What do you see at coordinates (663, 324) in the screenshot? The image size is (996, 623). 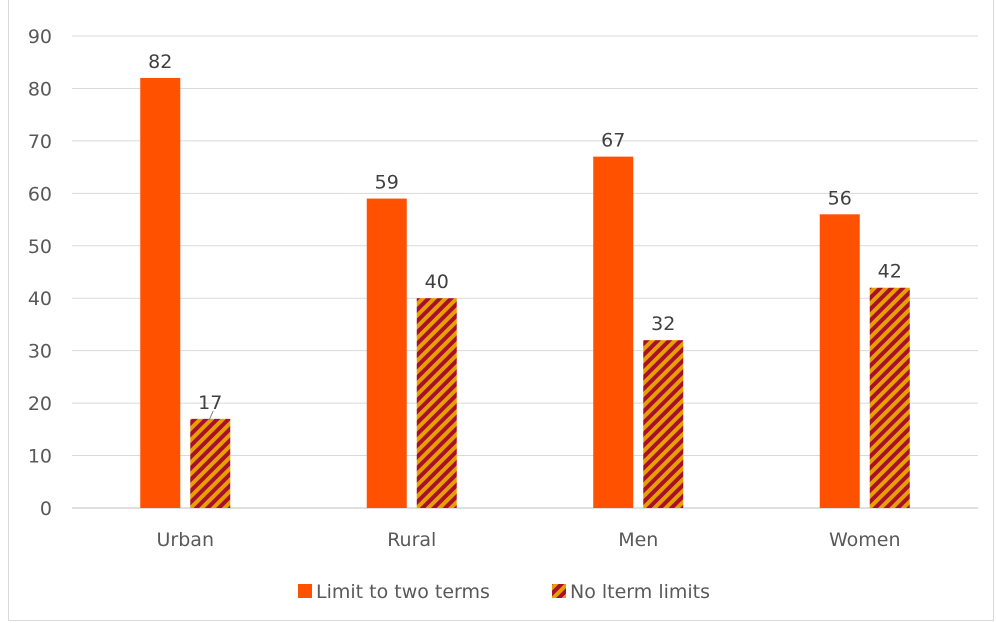 I see `data-label: 32` at bounding box center [663, 324].